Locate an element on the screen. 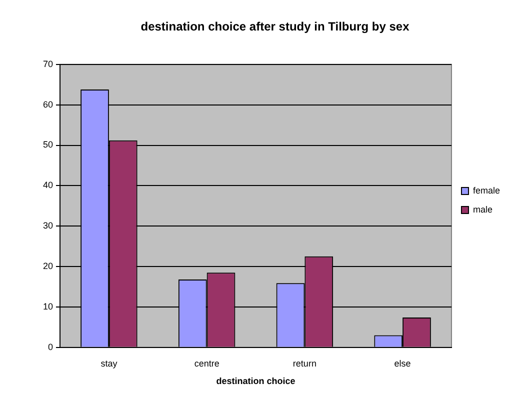 This screenshot has height=401, width=520. y-tick-label: 20 is located at coordinates (48, 266).